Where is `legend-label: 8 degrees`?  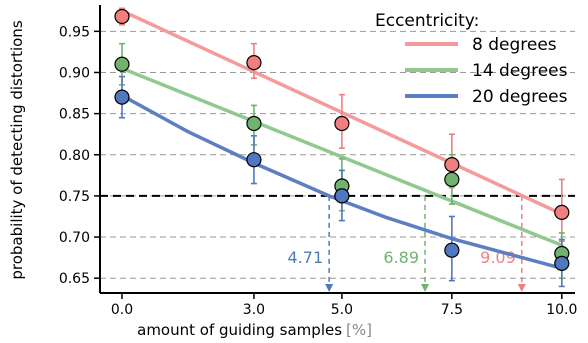 legend-label: 8 degrees is located at coordinates (514, 45).